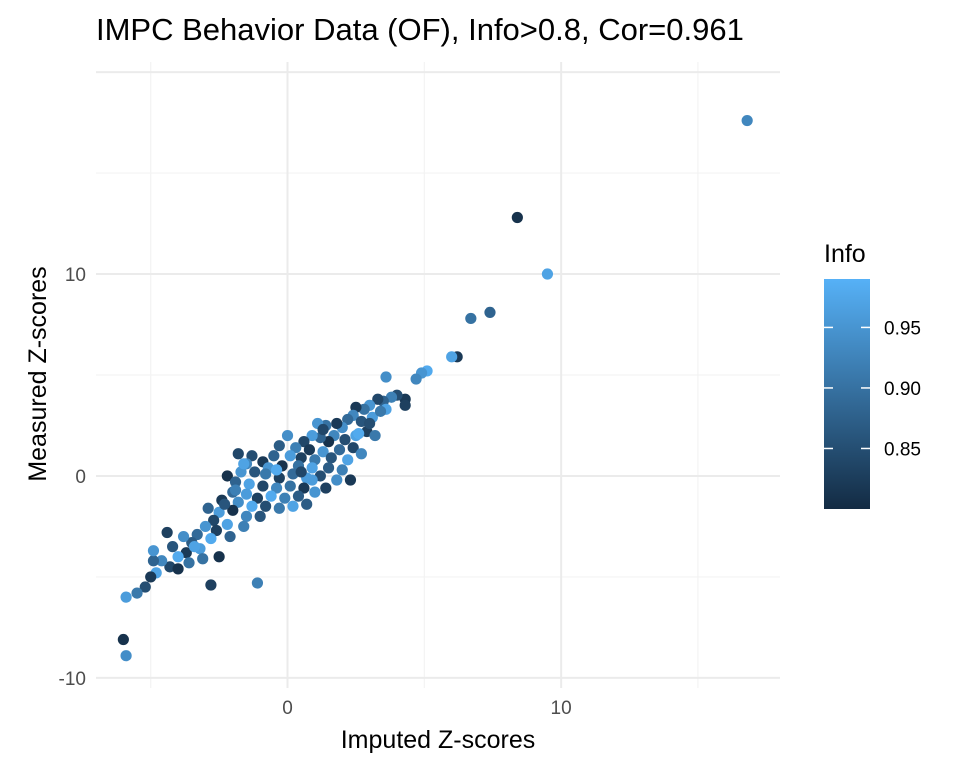 This screenshot has height=768, width=960. Describe the element at coordinates (847, 394) in the screenshot. I see `colorbar` at that location.